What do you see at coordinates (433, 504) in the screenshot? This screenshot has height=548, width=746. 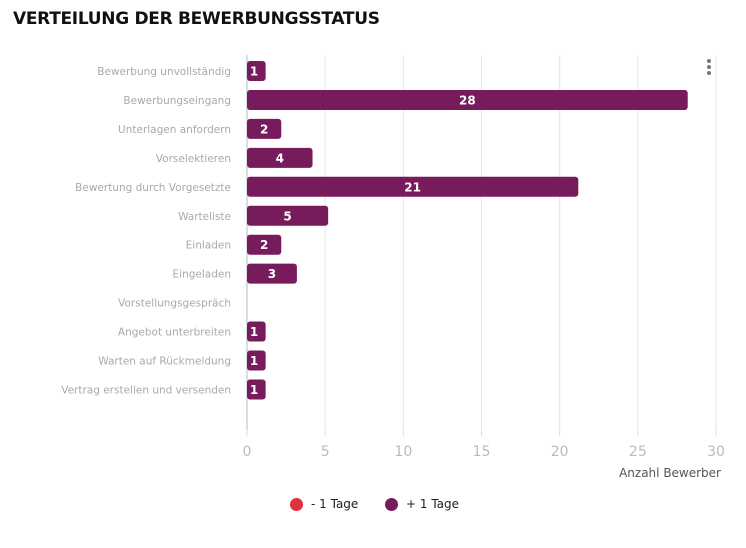 I see `legend-label: + 1 Tage` at bounding box center [433, 504].